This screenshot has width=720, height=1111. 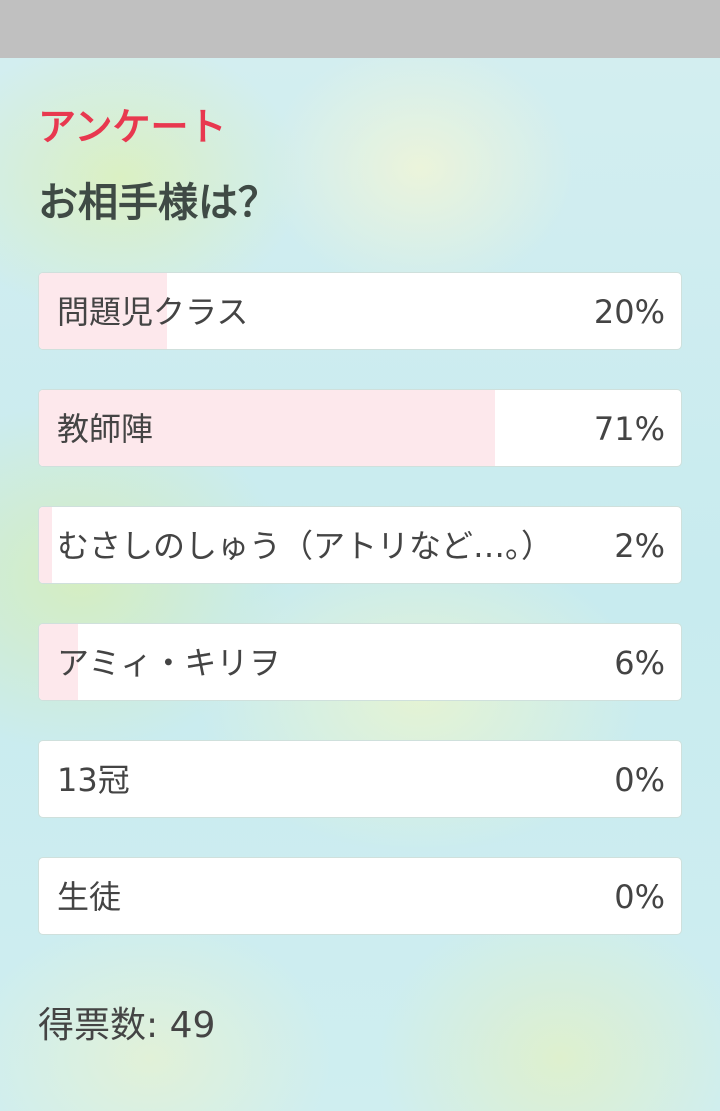 I want to click on option-label: アミィ・キリヲ, so click(x=169, y=663).